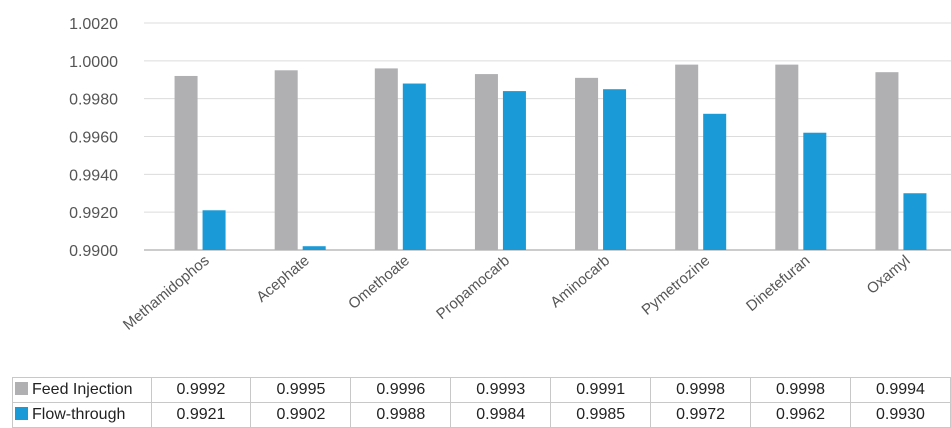  I want to click on table-cell: 0.9993, so click(501, 390).